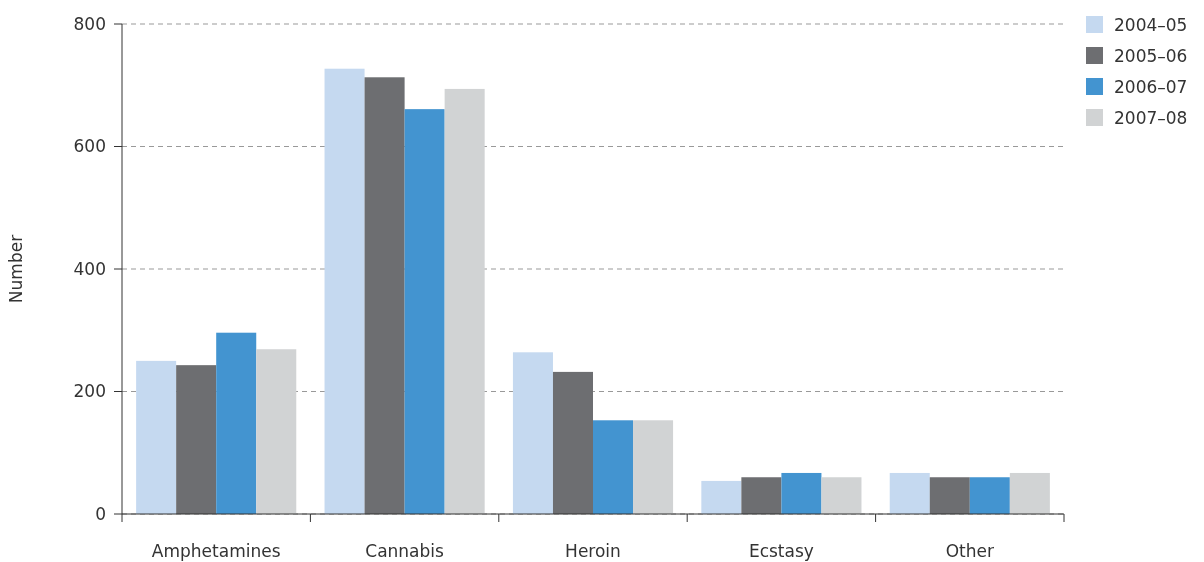 The height and width of the screenshot is (562, 1204). What do you see at coordinates (89, 23) in the screenshot?
I see `y-tick-label: 800` at bounding box center [89, 23].